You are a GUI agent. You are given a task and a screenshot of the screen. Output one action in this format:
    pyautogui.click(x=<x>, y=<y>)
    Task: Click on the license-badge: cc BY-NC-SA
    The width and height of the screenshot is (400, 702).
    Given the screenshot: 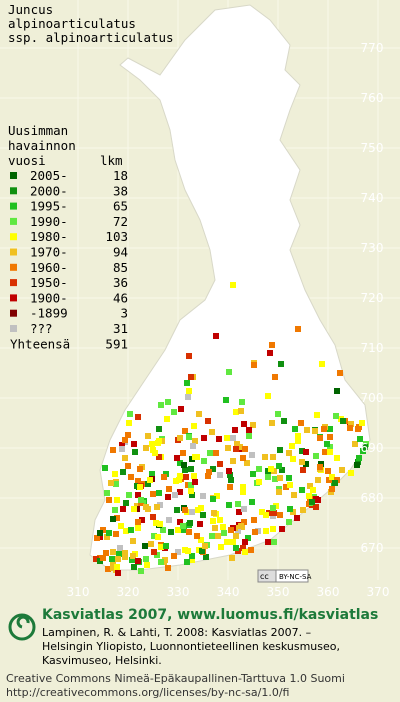 What is the action you would take?
    pyautogui.click(x=284, y=576)
    